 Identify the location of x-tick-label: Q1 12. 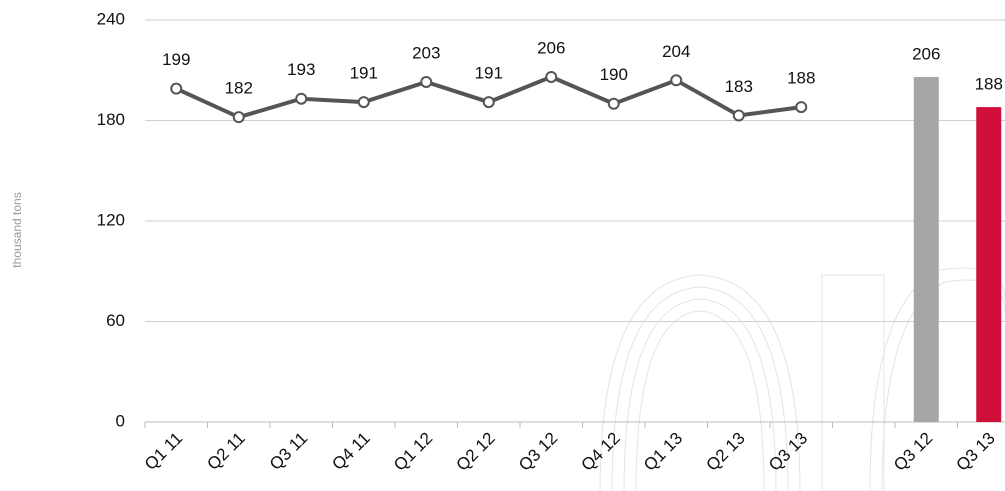
(413, 452).